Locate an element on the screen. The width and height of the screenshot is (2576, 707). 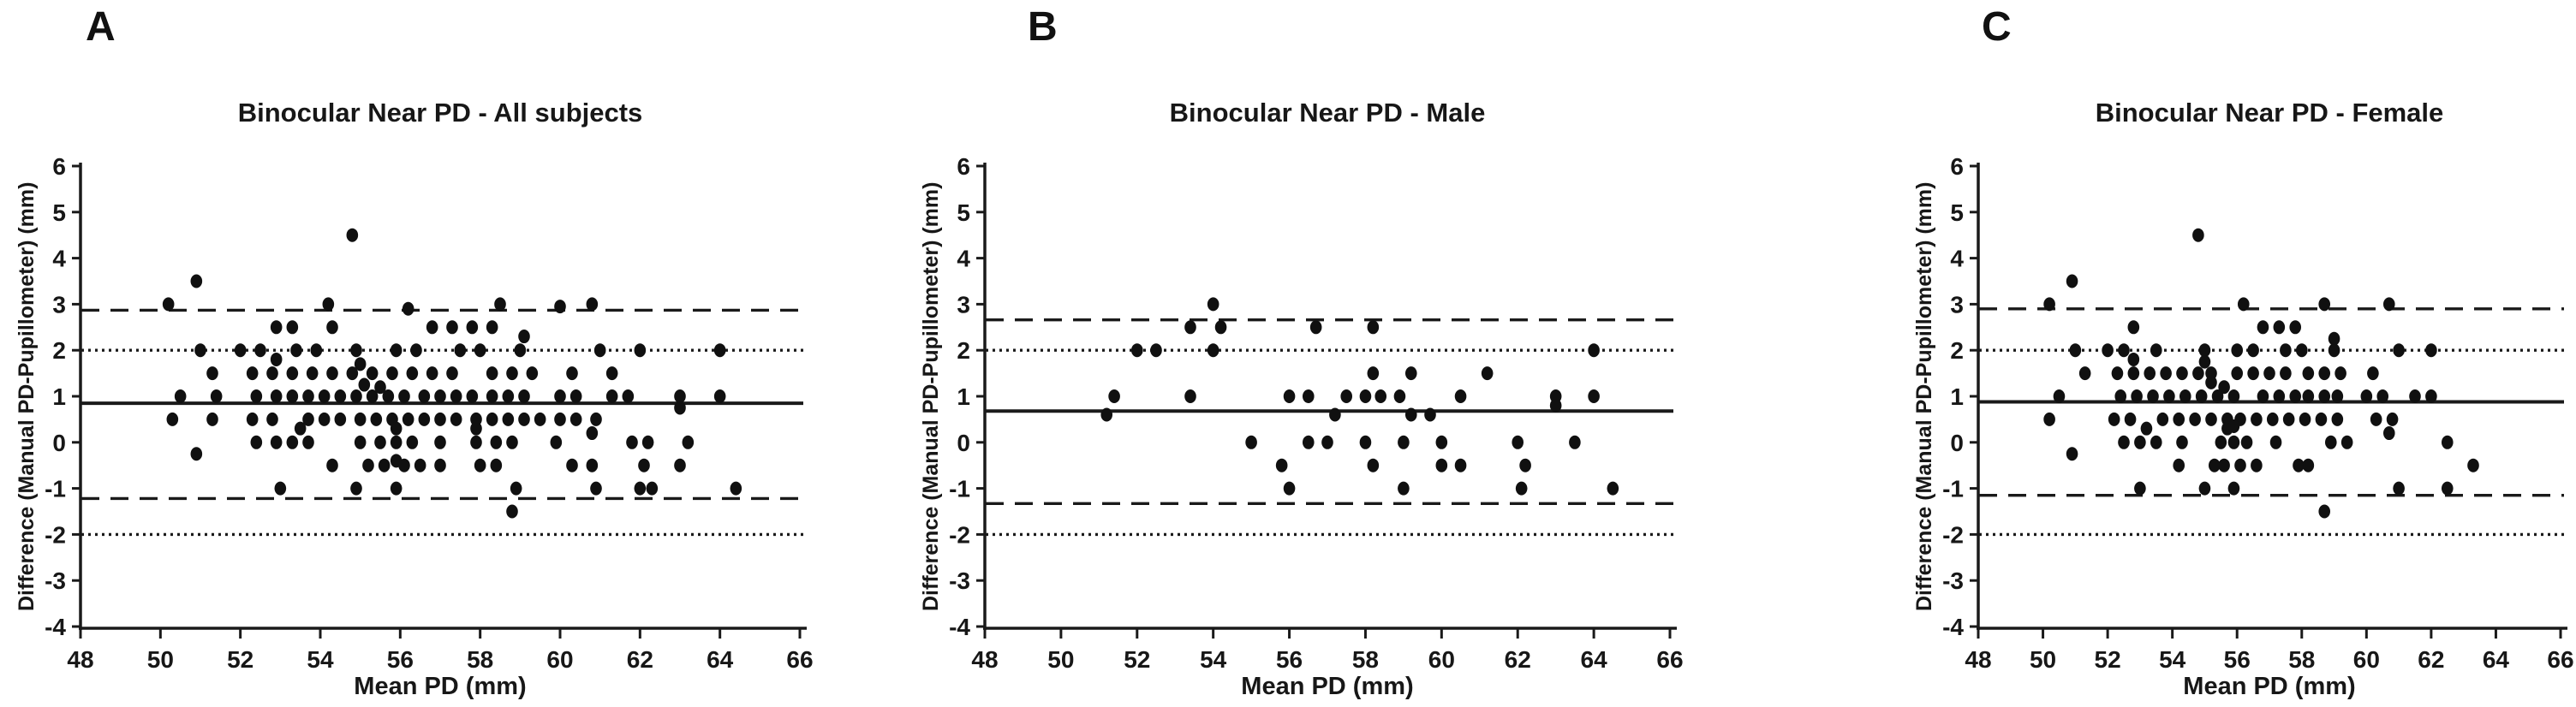
panel-letter-a: A is located at coordinates (101, 27).